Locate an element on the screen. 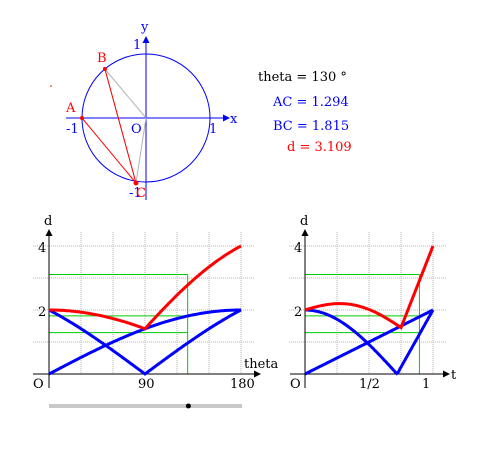  radius-ob is located at coordinates (125, 93).